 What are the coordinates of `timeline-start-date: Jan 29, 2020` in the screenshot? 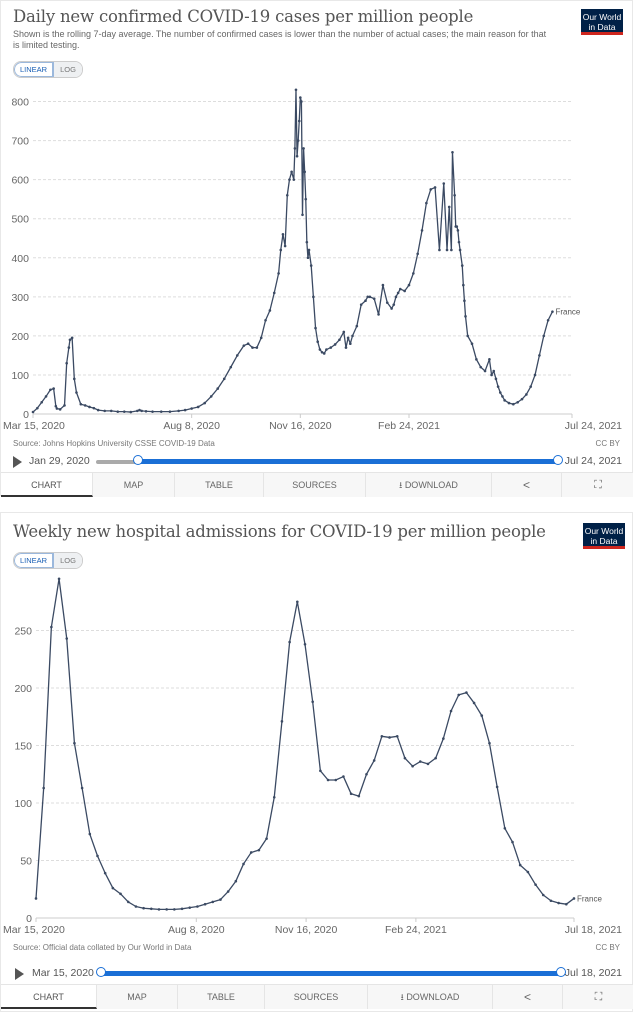 It's located at (59, 461).